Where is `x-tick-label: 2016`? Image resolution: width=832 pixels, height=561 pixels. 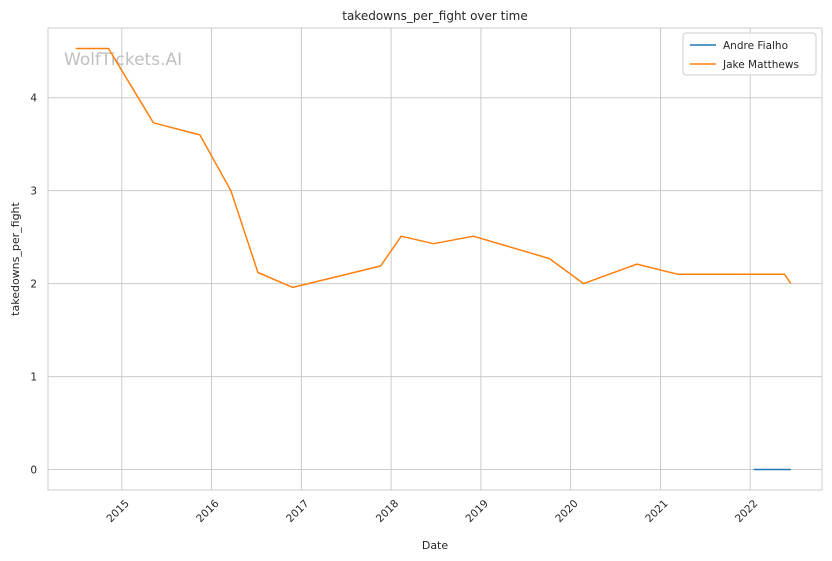 x-tick-label: 2016 is located at coordinates (208, 511).